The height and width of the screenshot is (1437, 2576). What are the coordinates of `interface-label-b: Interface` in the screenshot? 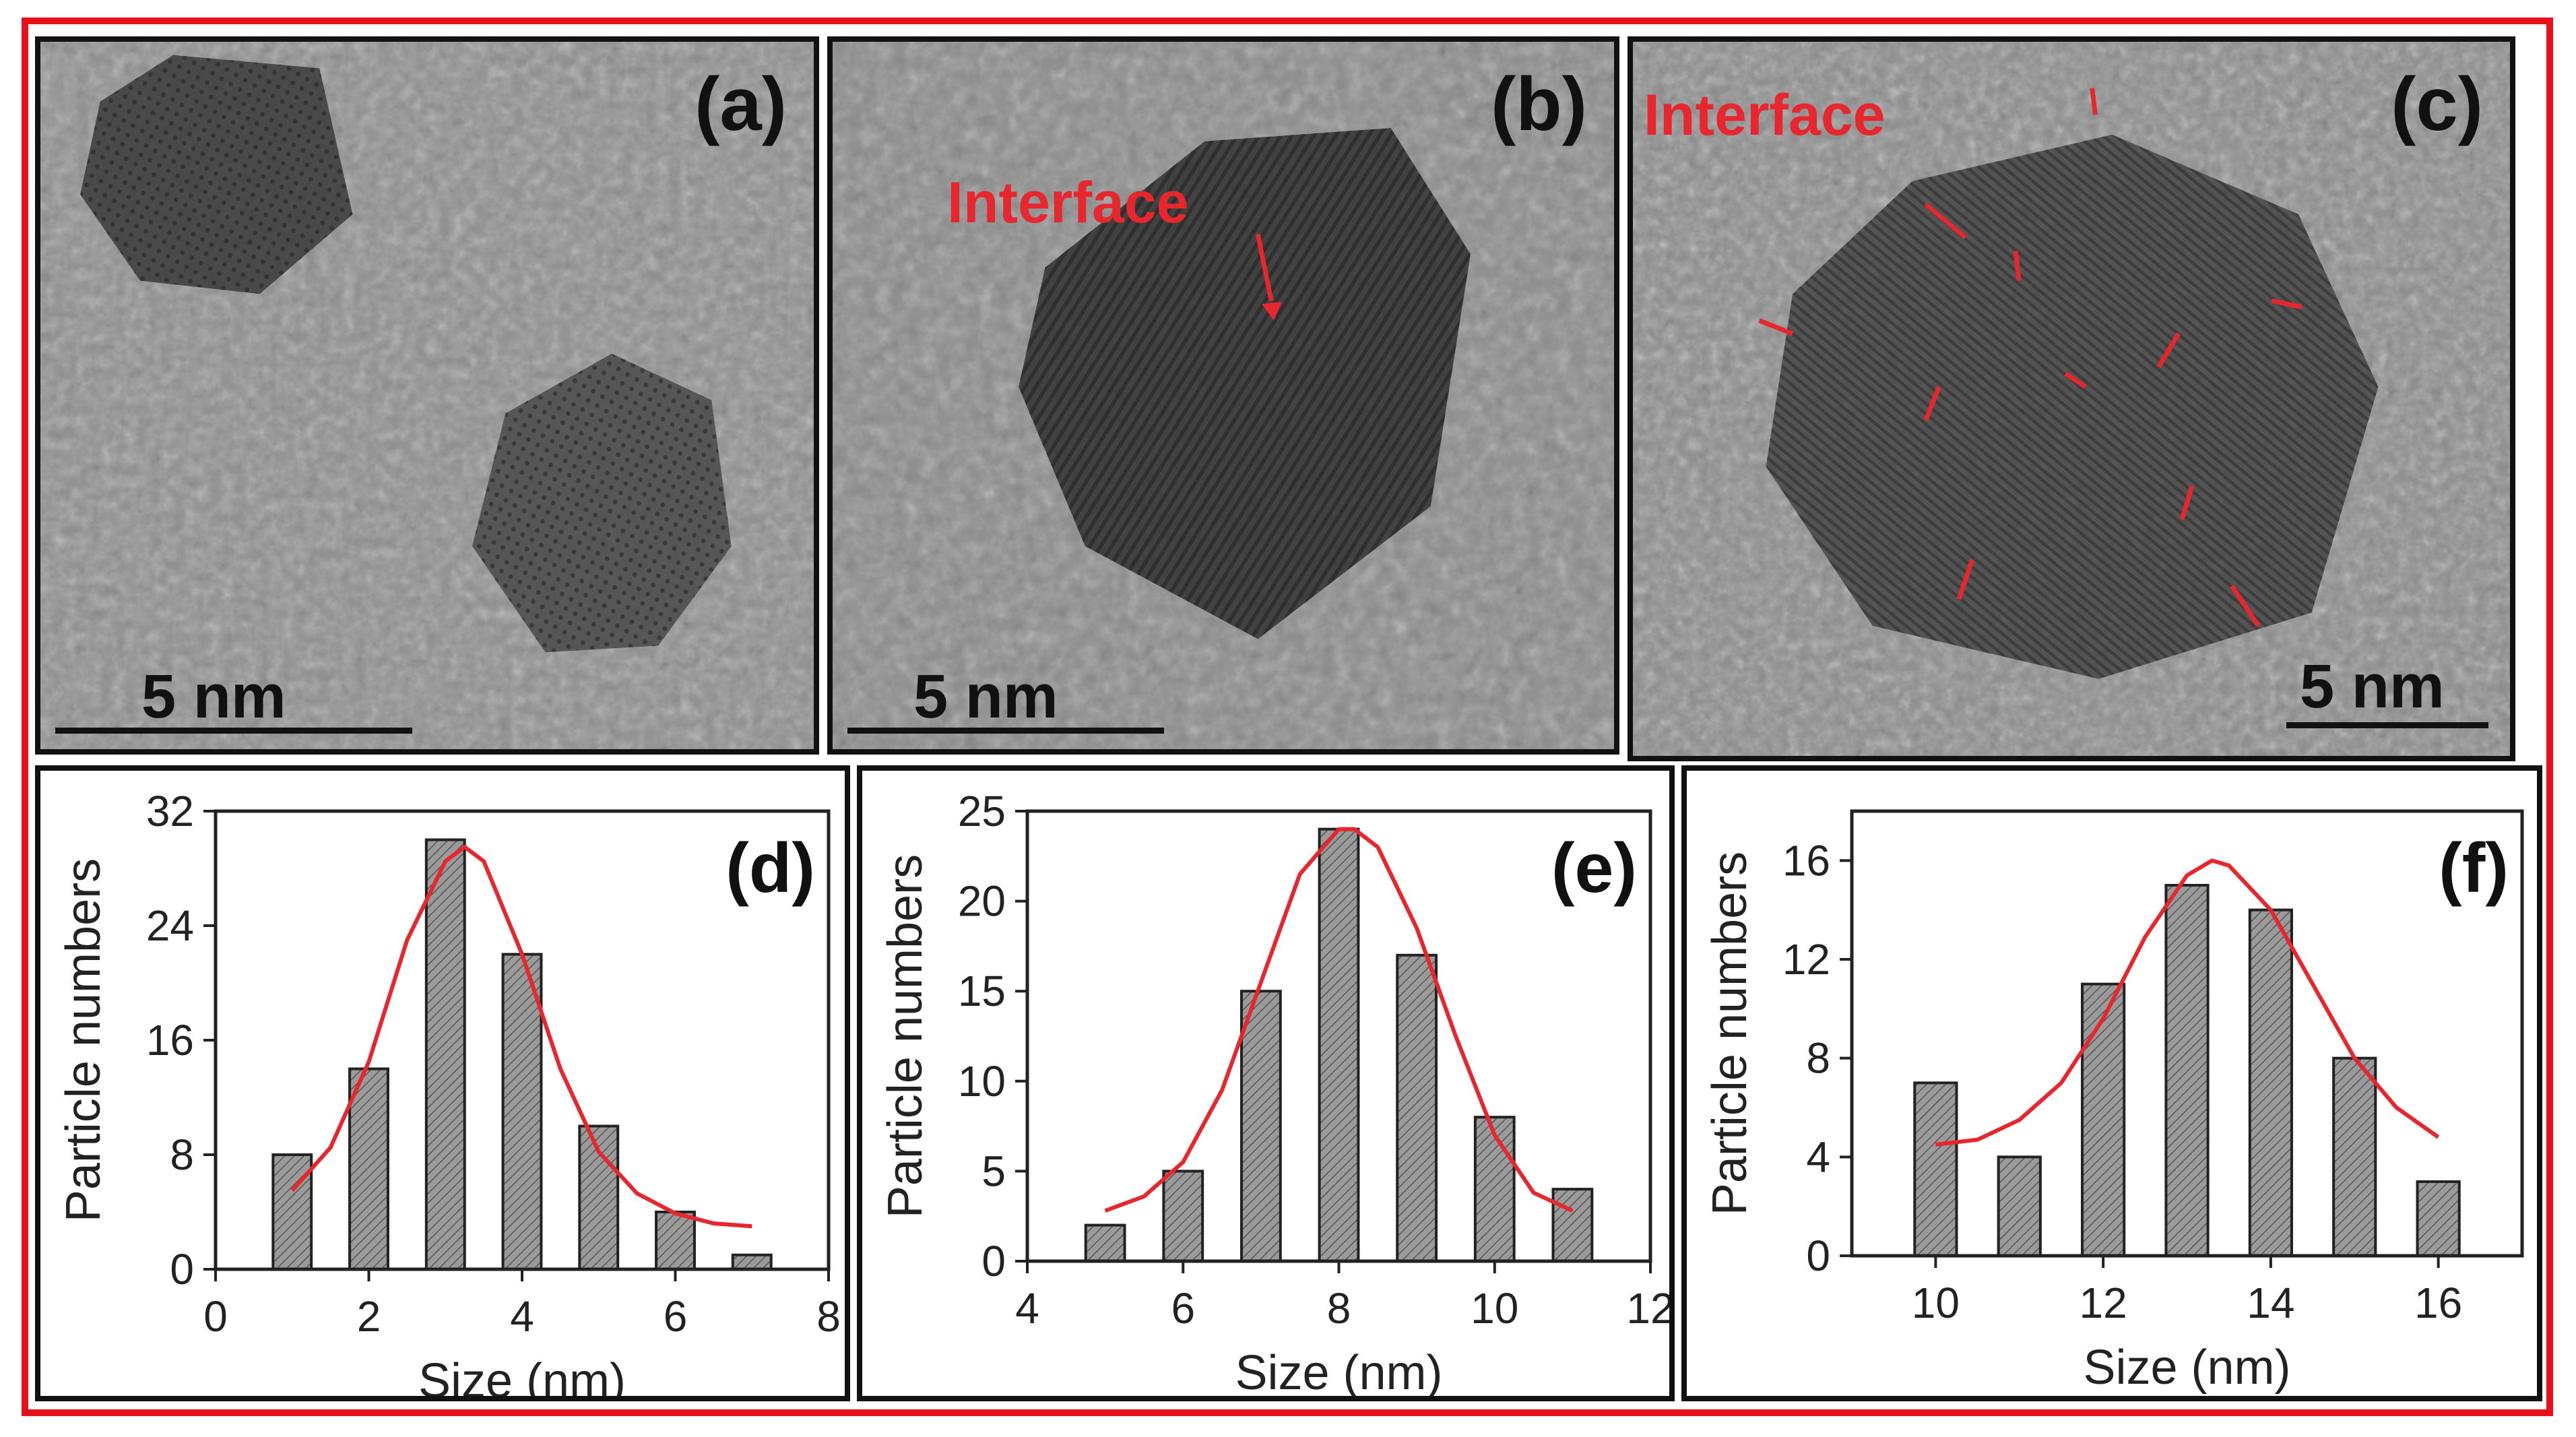 It's located at (1068, 202).